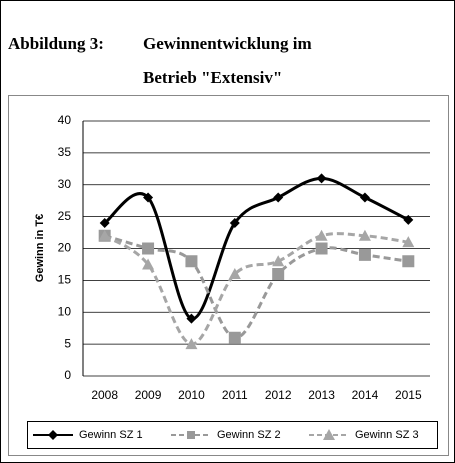 Image resolution: width=455 pixels, height=463 pixels. What do you see at coordinates (67, 375) in the screenshot?
I see `y-tick-label: 0` at bounding box center [67, 375].